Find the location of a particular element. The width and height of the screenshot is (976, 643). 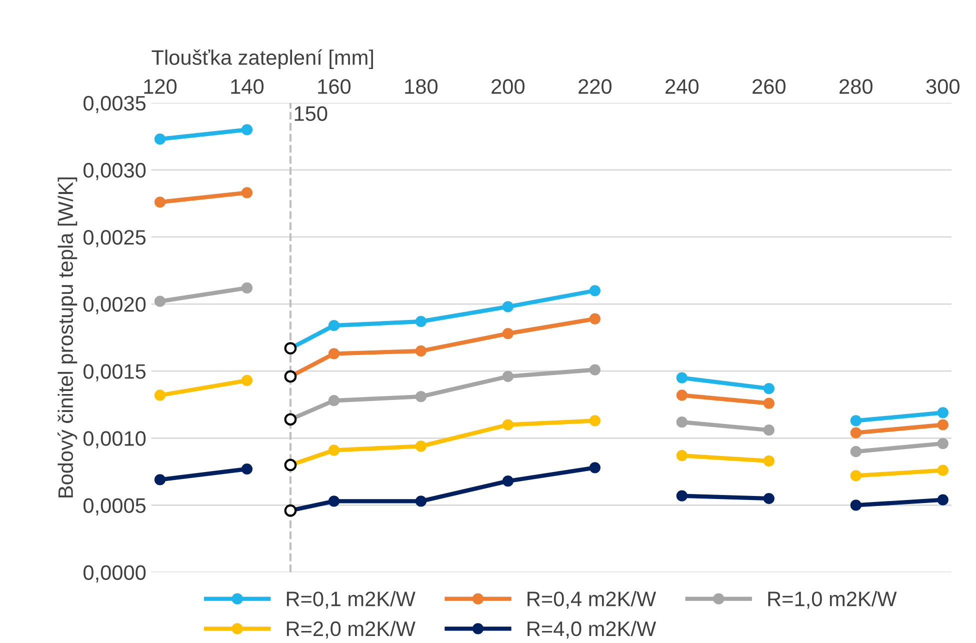

y-tick-label: 0,0020 is located at coordinates (115, 305).